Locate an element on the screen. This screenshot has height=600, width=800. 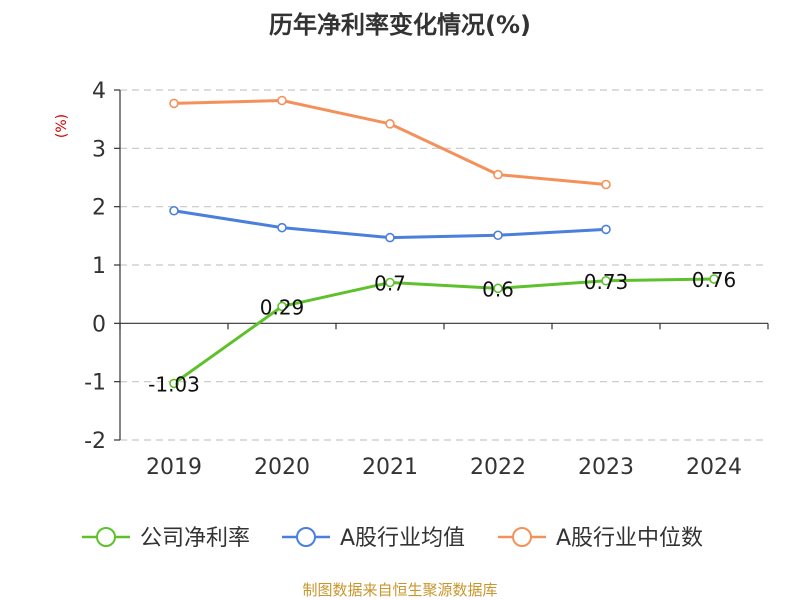
data-label: 0.7 is located at coordinates (390, 284).